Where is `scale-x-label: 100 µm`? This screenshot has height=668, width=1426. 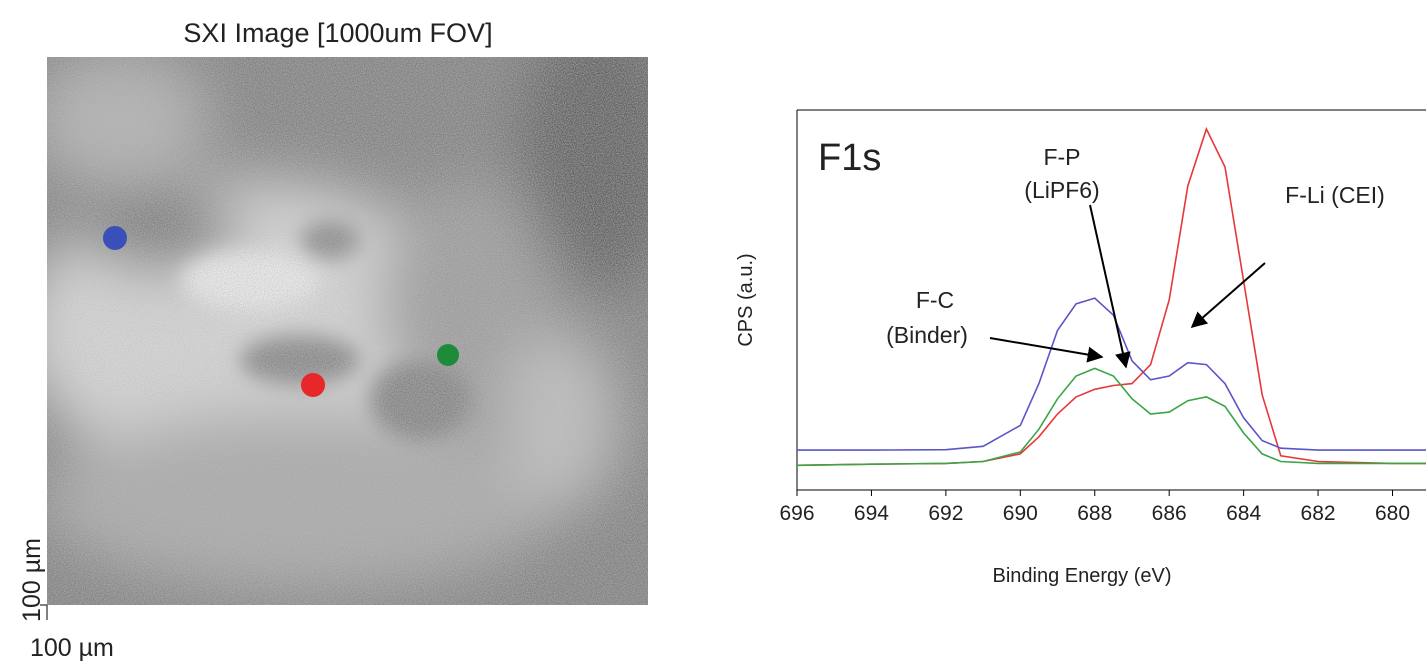 scale-x-label: 100 µm is located at coordinates (72, 648).